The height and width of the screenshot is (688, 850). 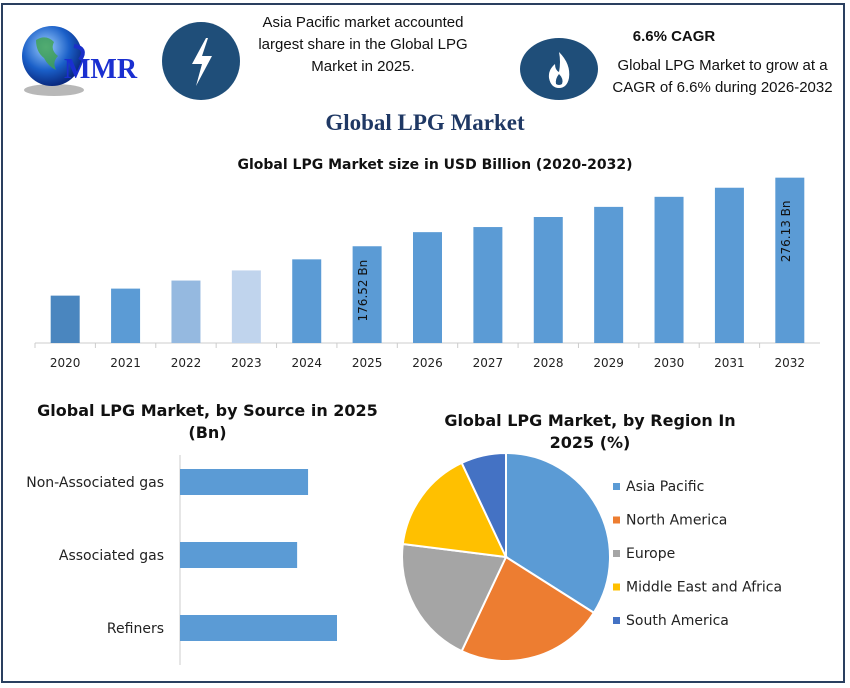 I want to click on bar-2021, so click(x=126, y=315).